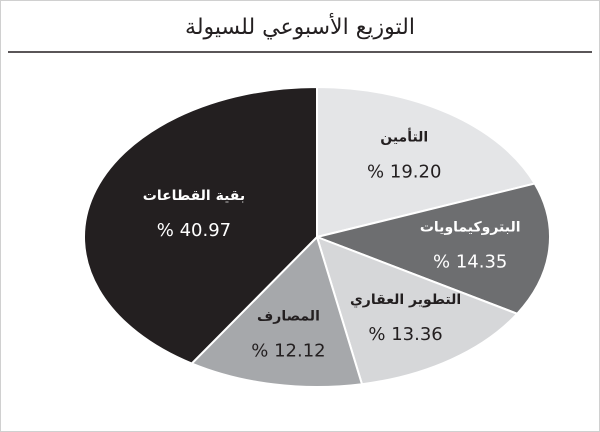  What do you see at coordinates (404, 171) in the screenshot?
I see `slice-value: % 19.20` at bounding box center [404, 171].